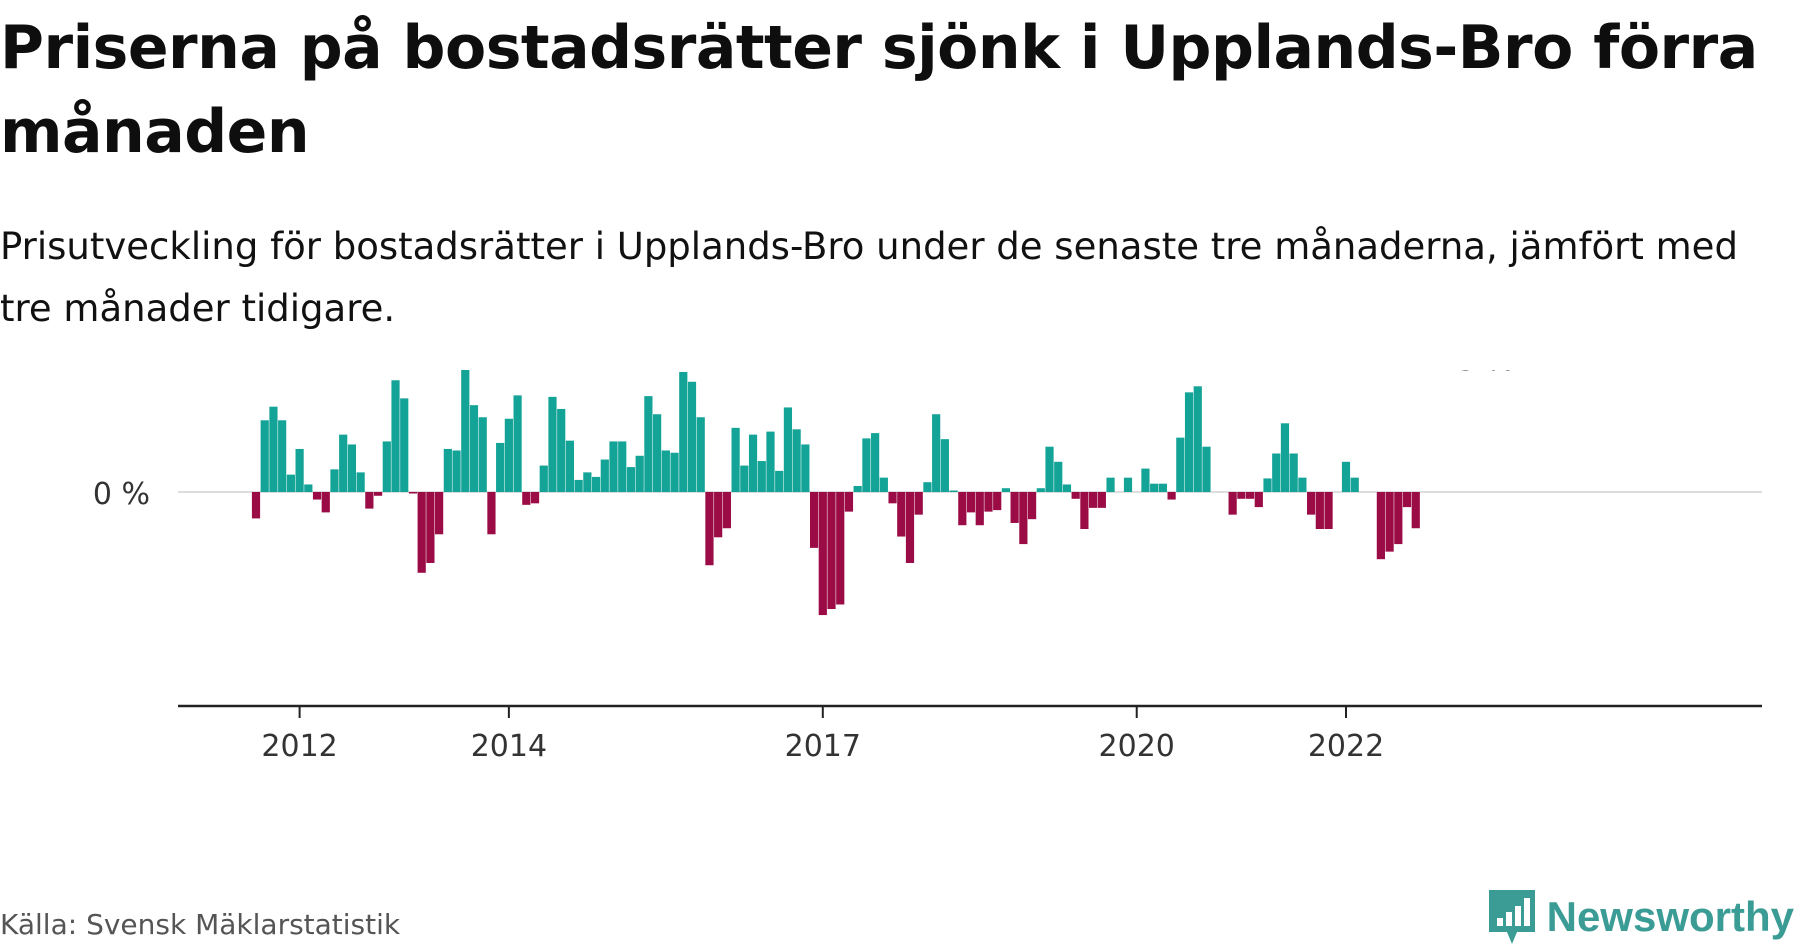 The image size is (1800, 948). What do you see at coordinates (1346, 746) in the screenshot?
I see `x-tick-label: 2022` at bounding box center [1346, 746].